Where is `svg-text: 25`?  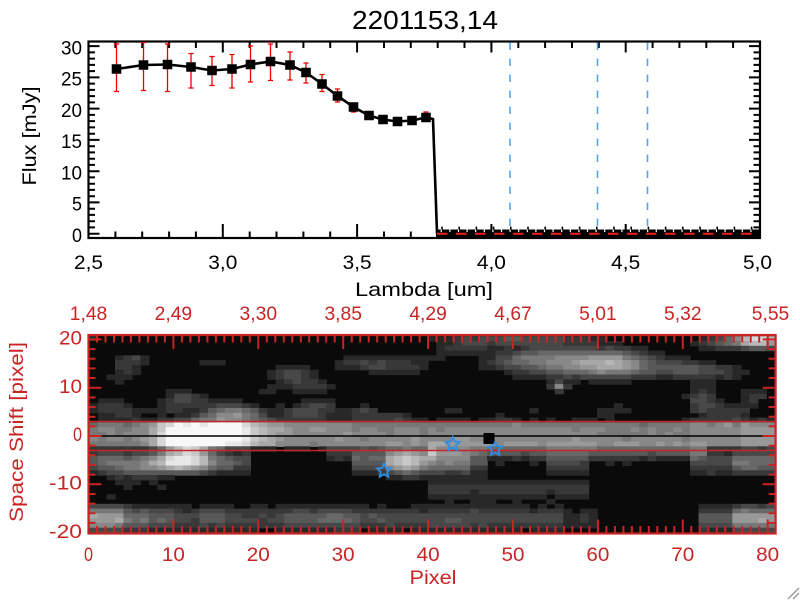
svg-text: 25 is located at coordinates (71, 80).